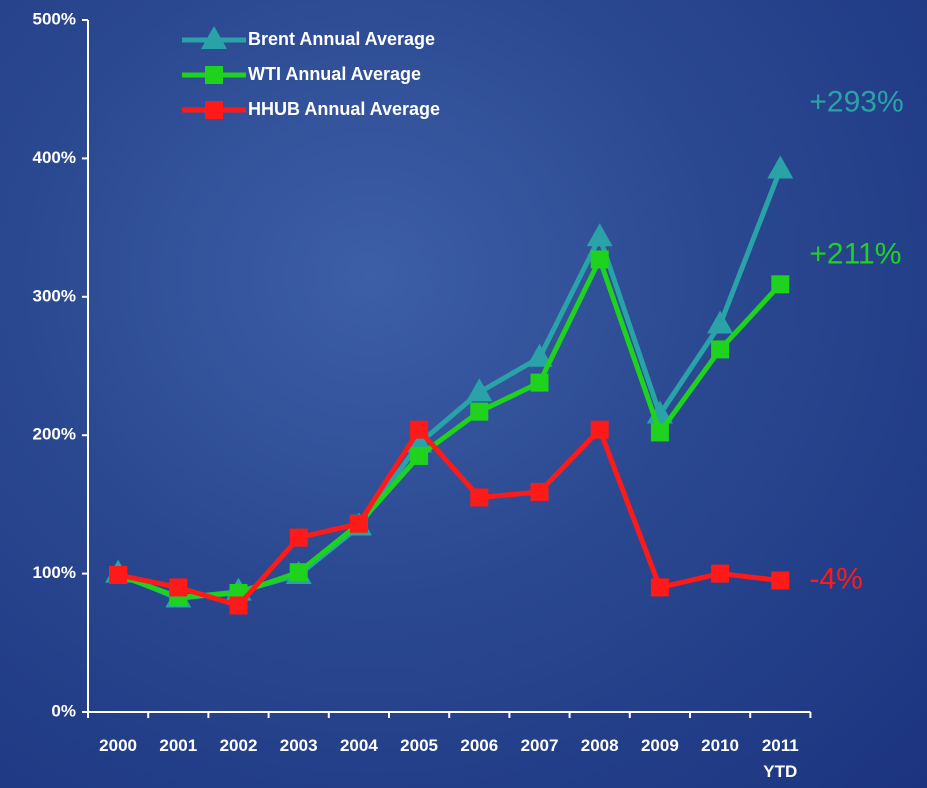  I want to click on x-tick-label: 2008, so click(599, 745).